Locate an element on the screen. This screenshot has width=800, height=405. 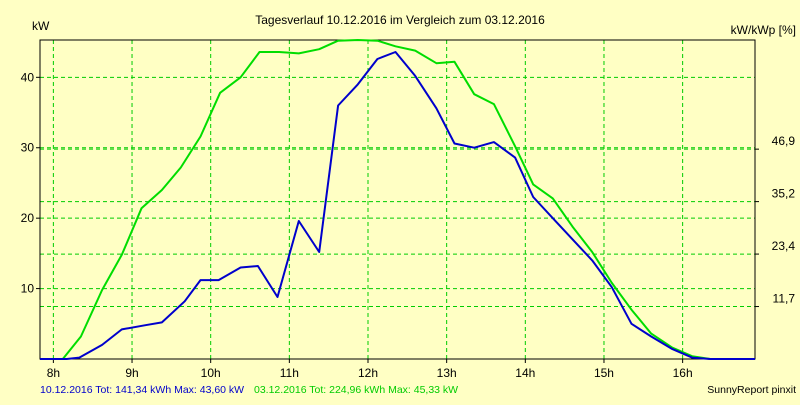
y-left-tick-label: 10 is located at coordinates (28, 289).